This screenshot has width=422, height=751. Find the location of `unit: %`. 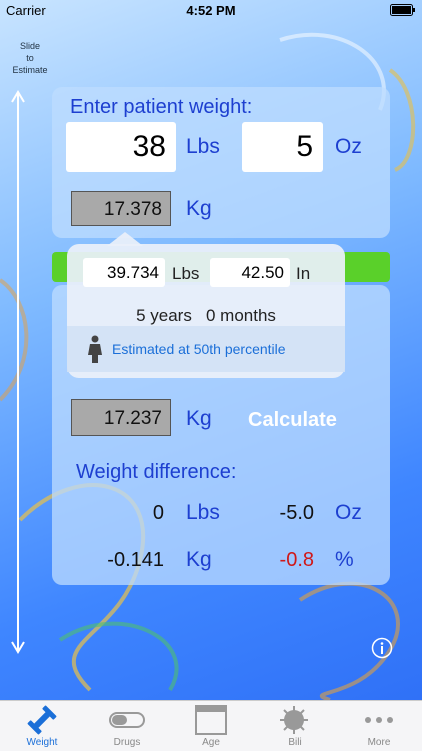

unit: % is located at coordinates (344, 559).